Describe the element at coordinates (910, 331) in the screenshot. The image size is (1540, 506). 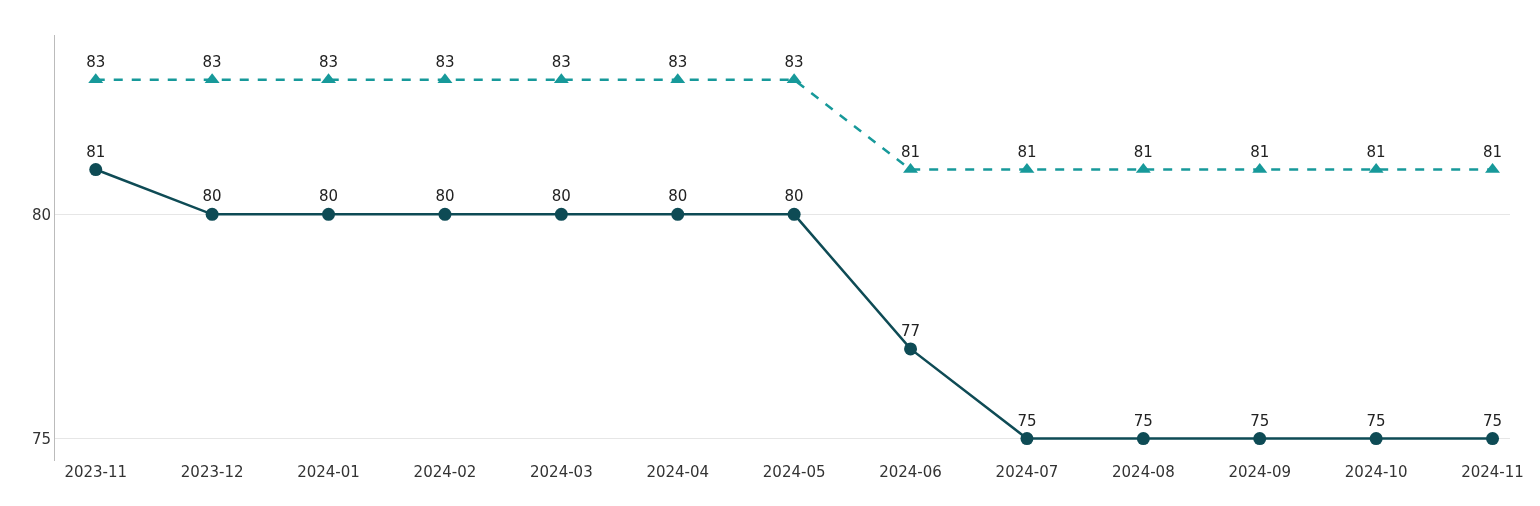
I see `data-label: 77` at that location.